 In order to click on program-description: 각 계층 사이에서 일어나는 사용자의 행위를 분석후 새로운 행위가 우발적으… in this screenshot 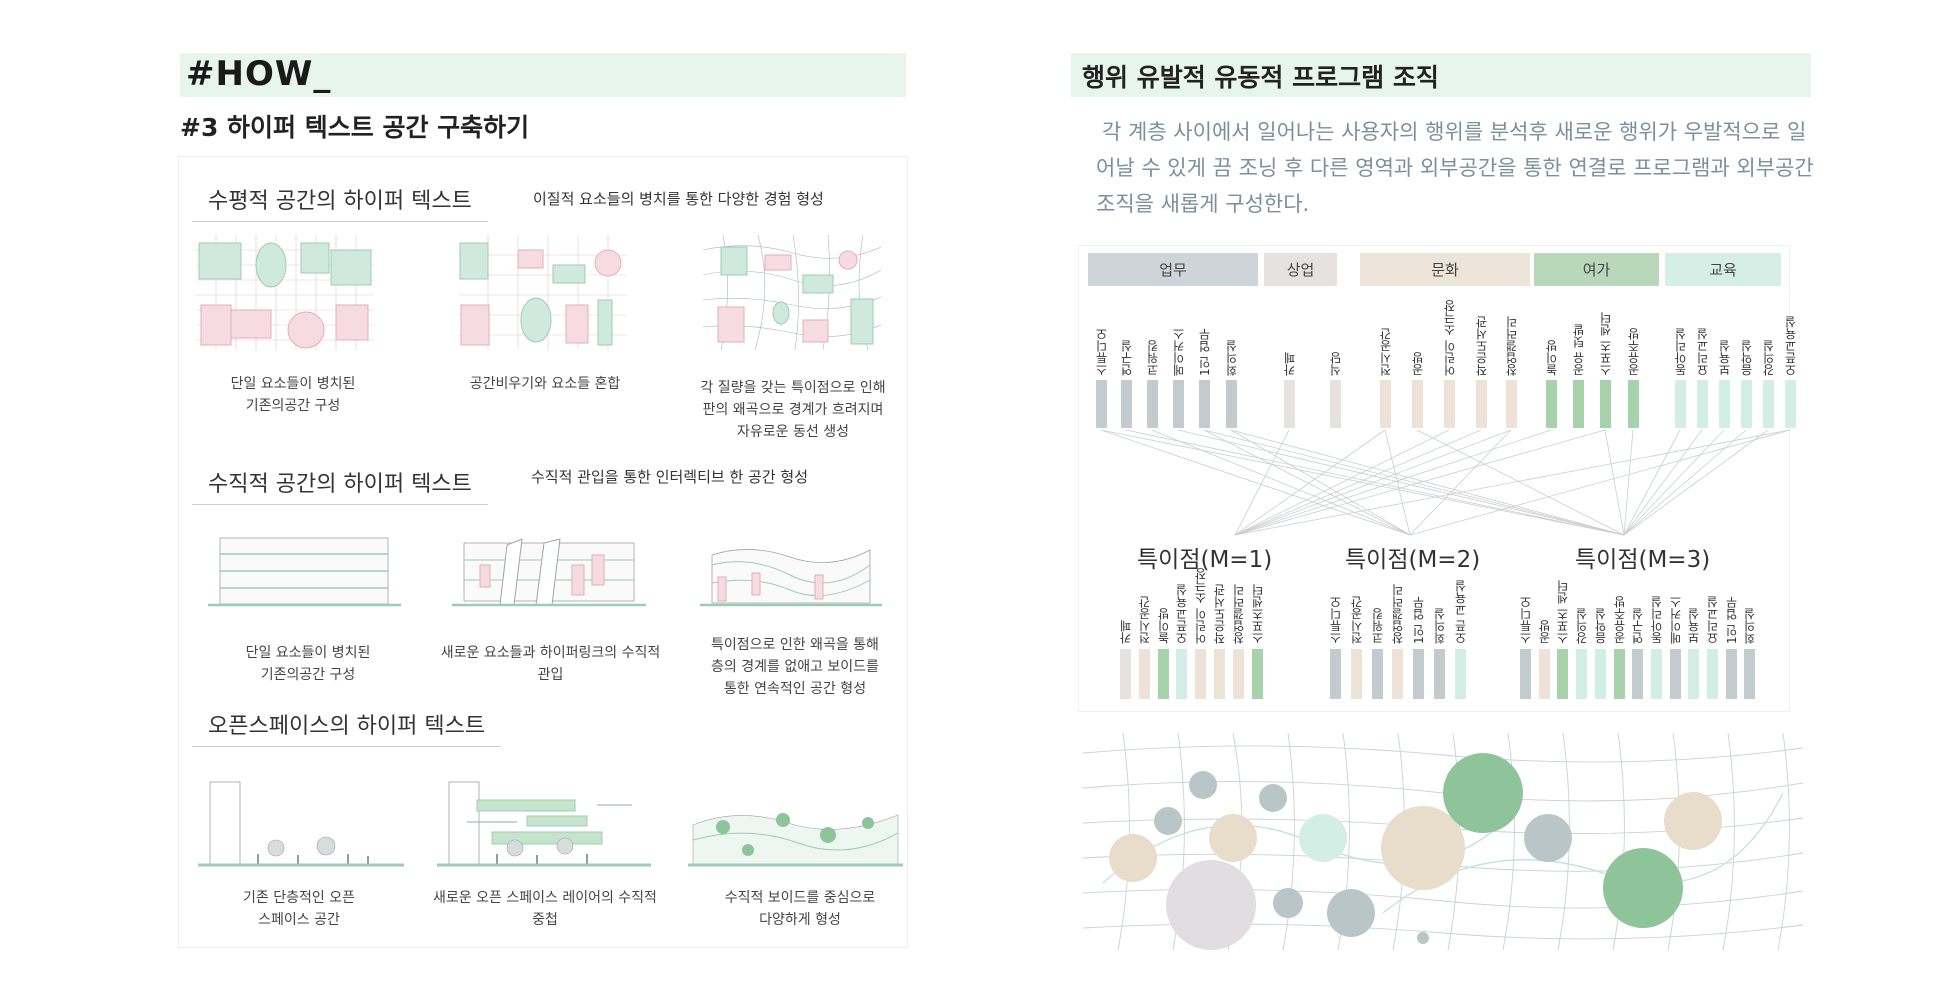, I will do `click(1455, 168)`.